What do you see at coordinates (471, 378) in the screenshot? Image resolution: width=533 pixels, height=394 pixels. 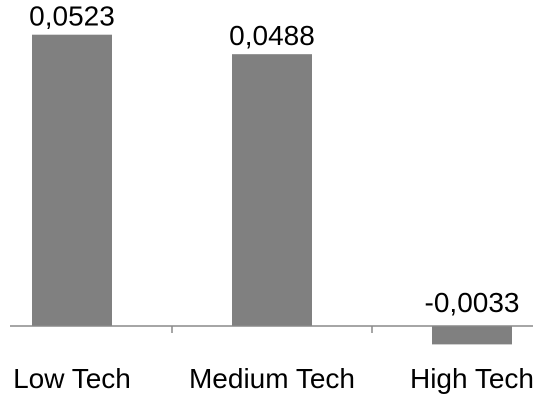 I see `x-tick-label: High Tech` at bounding box center [471, 378].